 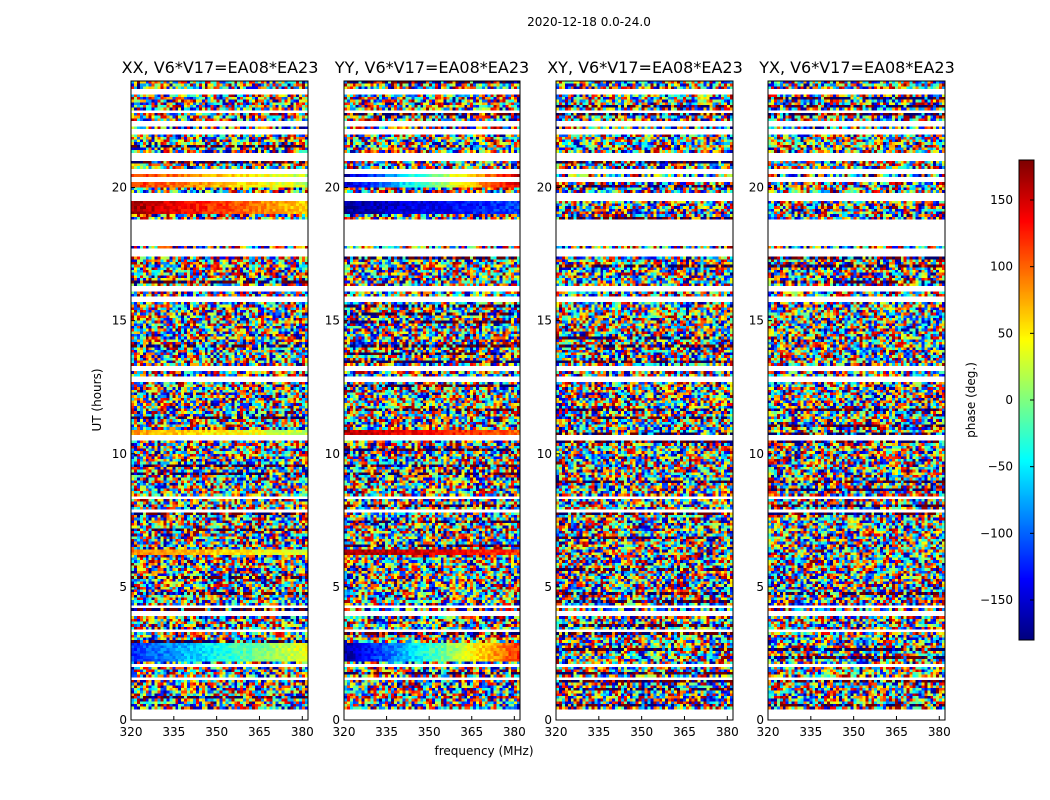 What do you see at coordinates (119, 321) in the screenshot?
I see `y-tick-label-xx: 15` at bounding box center [119, 321].